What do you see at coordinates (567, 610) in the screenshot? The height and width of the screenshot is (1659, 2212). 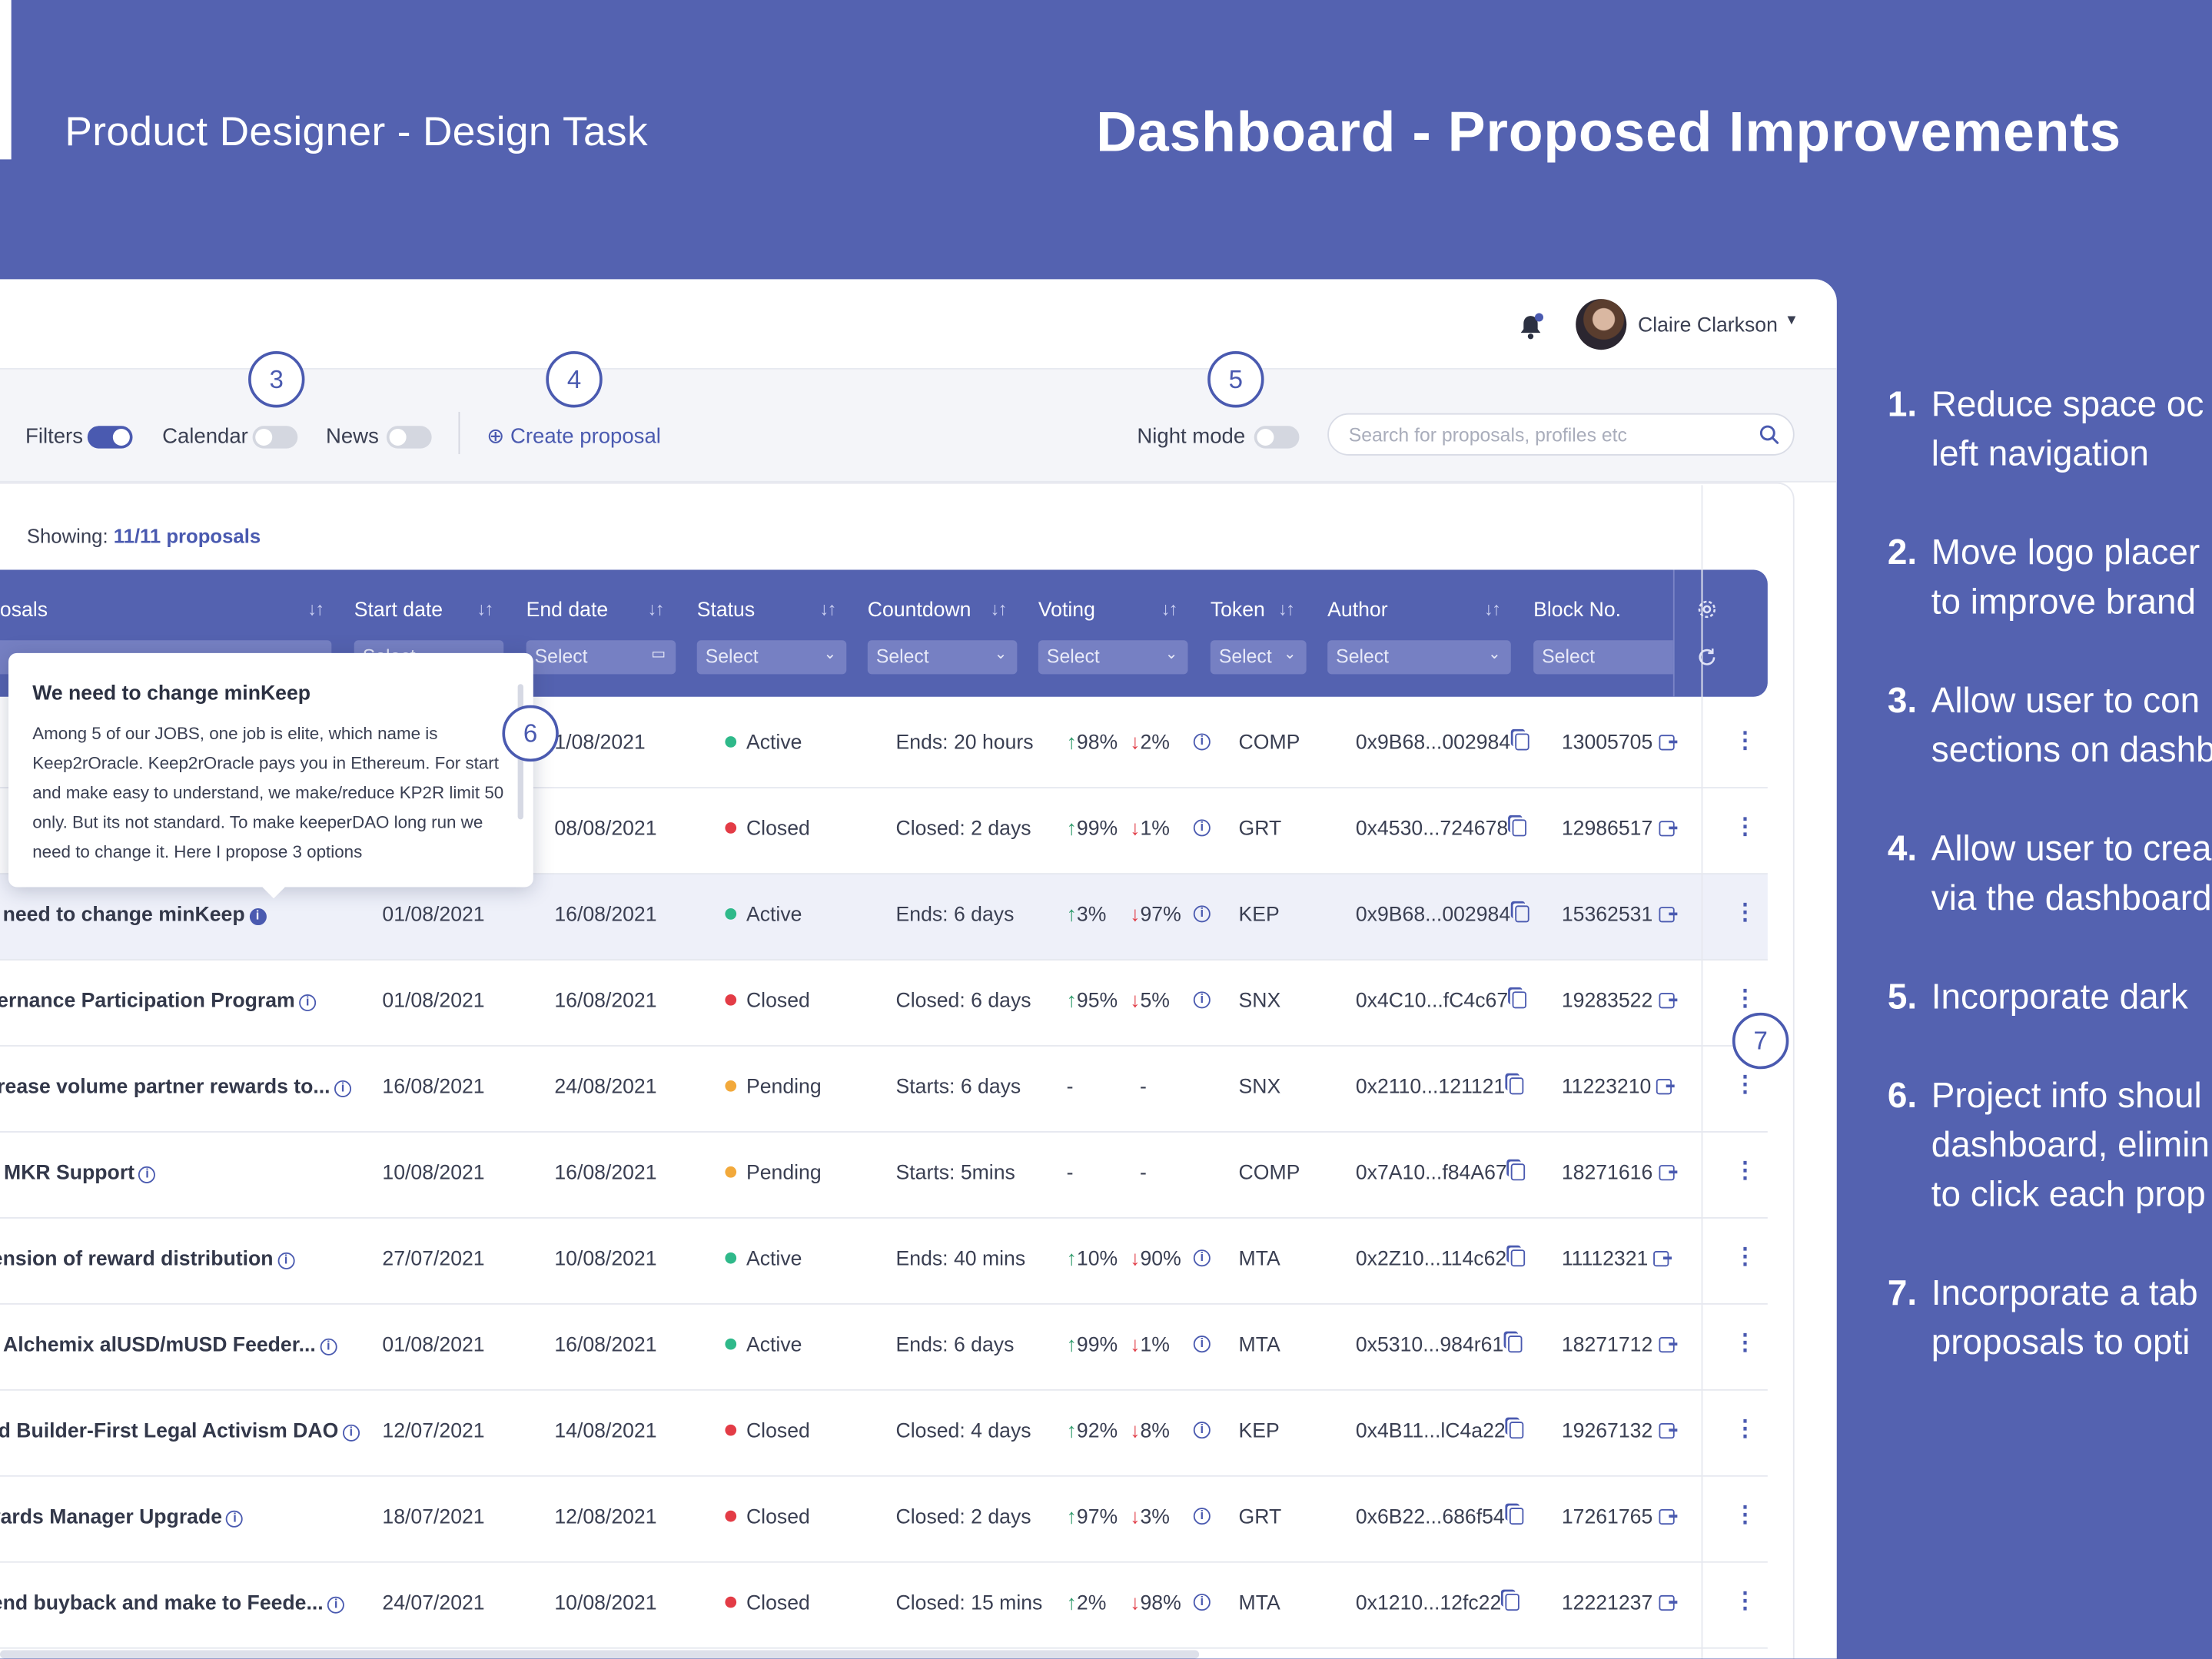 I see `col-end-date: End date` at bounding box center [567, 610].